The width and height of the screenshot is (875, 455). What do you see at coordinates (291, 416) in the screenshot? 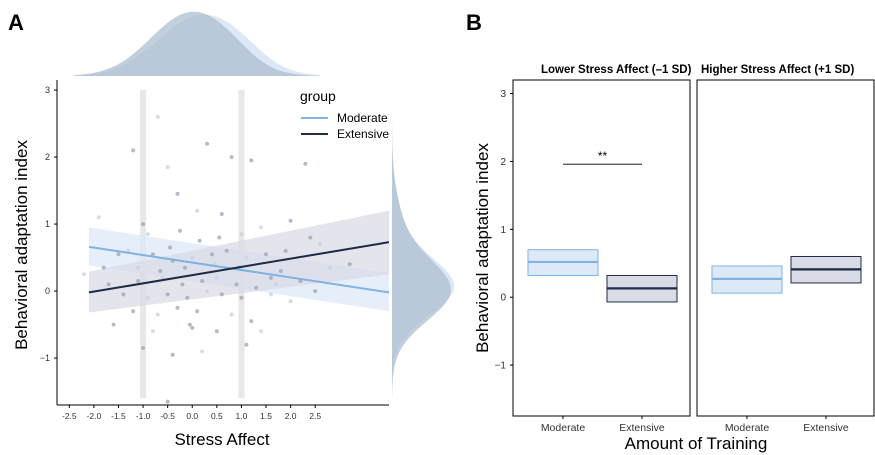
I see `x-tick-label: 2.0` at bounding box center [291, 416].